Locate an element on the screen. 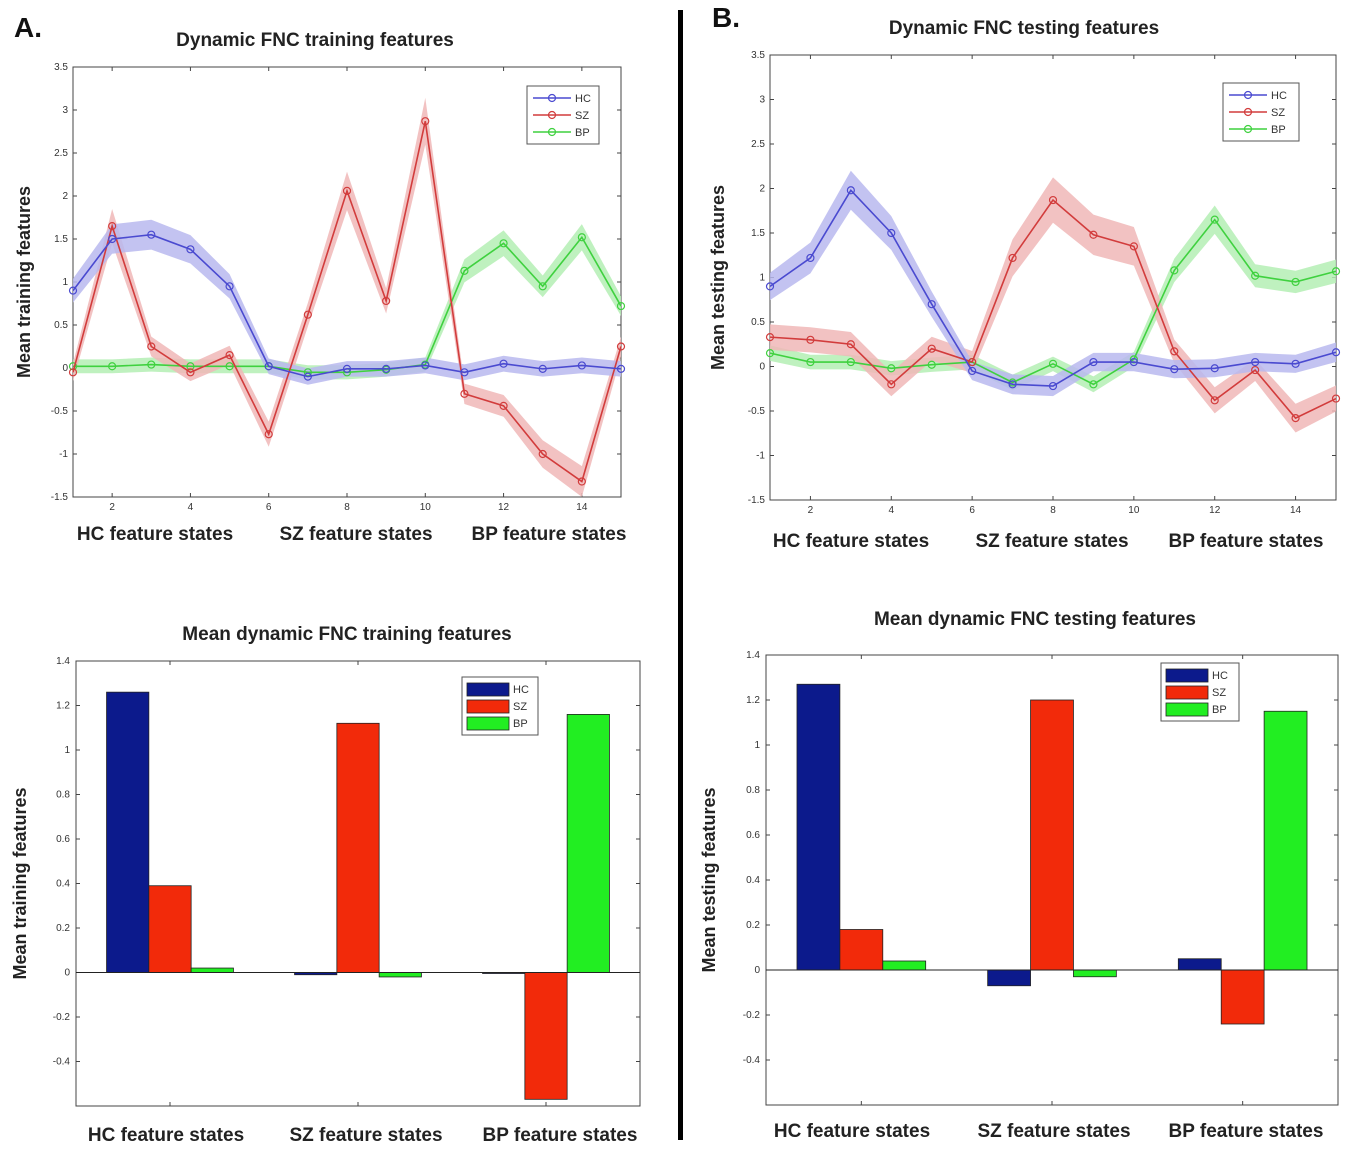  legend-label-hc: HC is located at coordinates (521, 690).